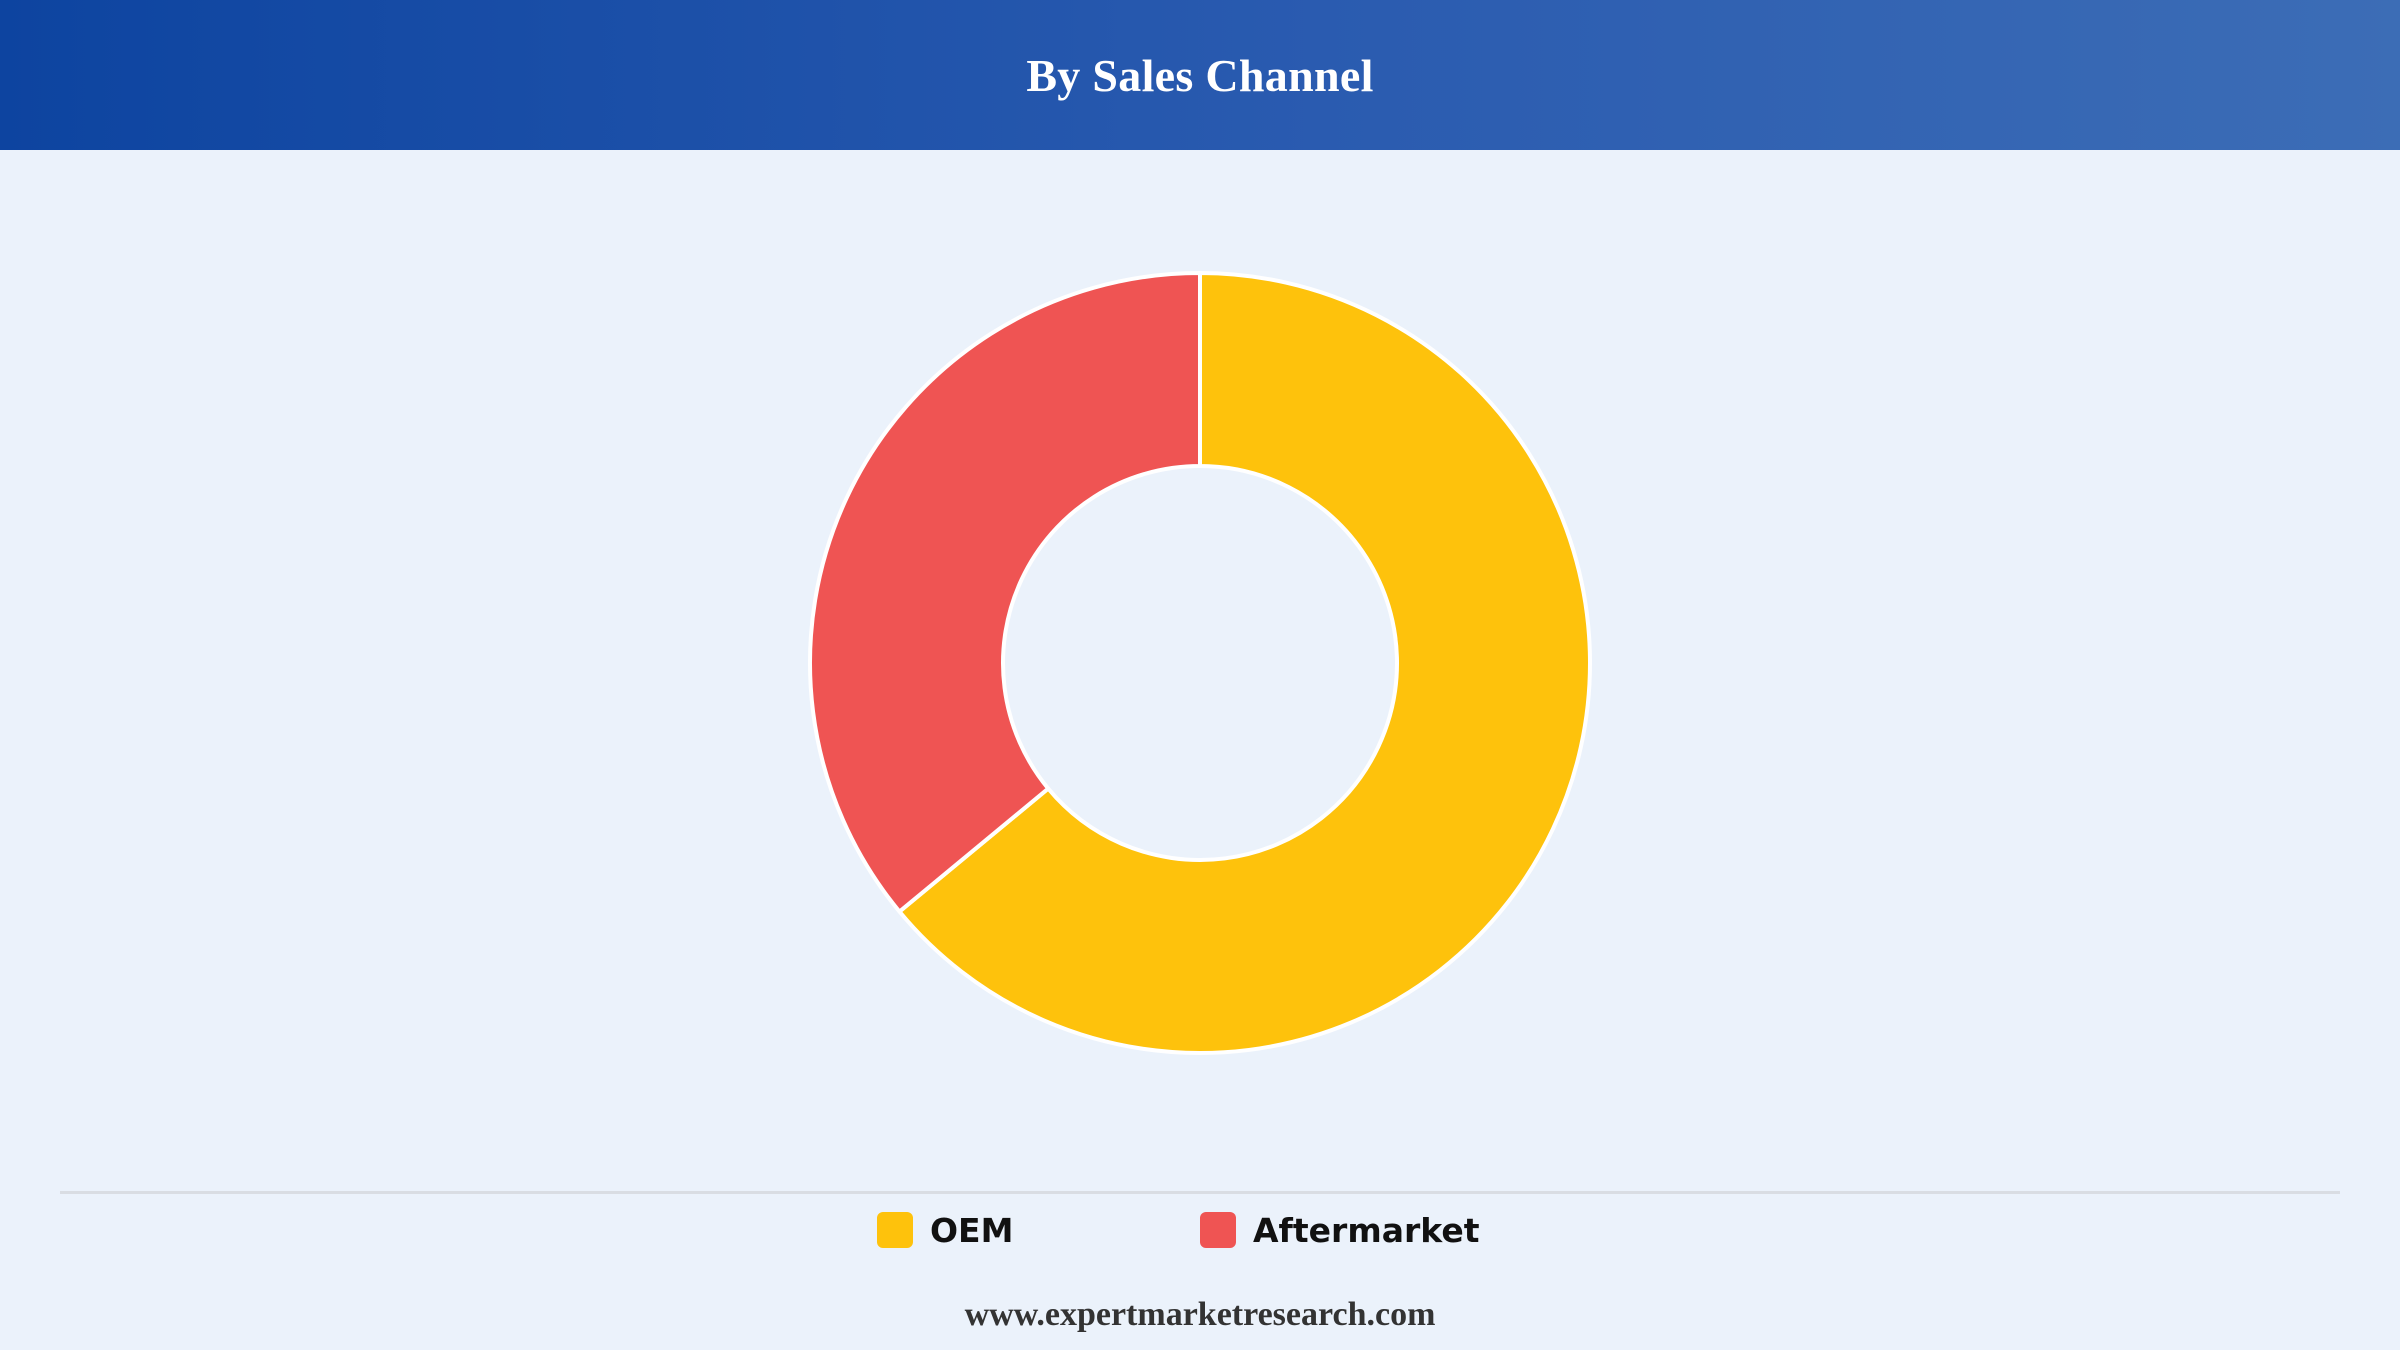 The width and height of the screenshot is (2400, 1350). I want to click on legend-label-aftermarket: Aftermarket, so click(1366, 1230).